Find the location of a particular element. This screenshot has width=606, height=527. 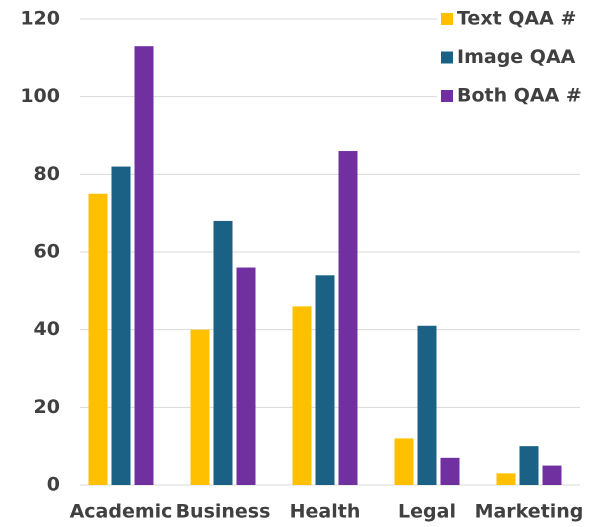

y-tick-label: 20 is located at coordinates (47, 407).